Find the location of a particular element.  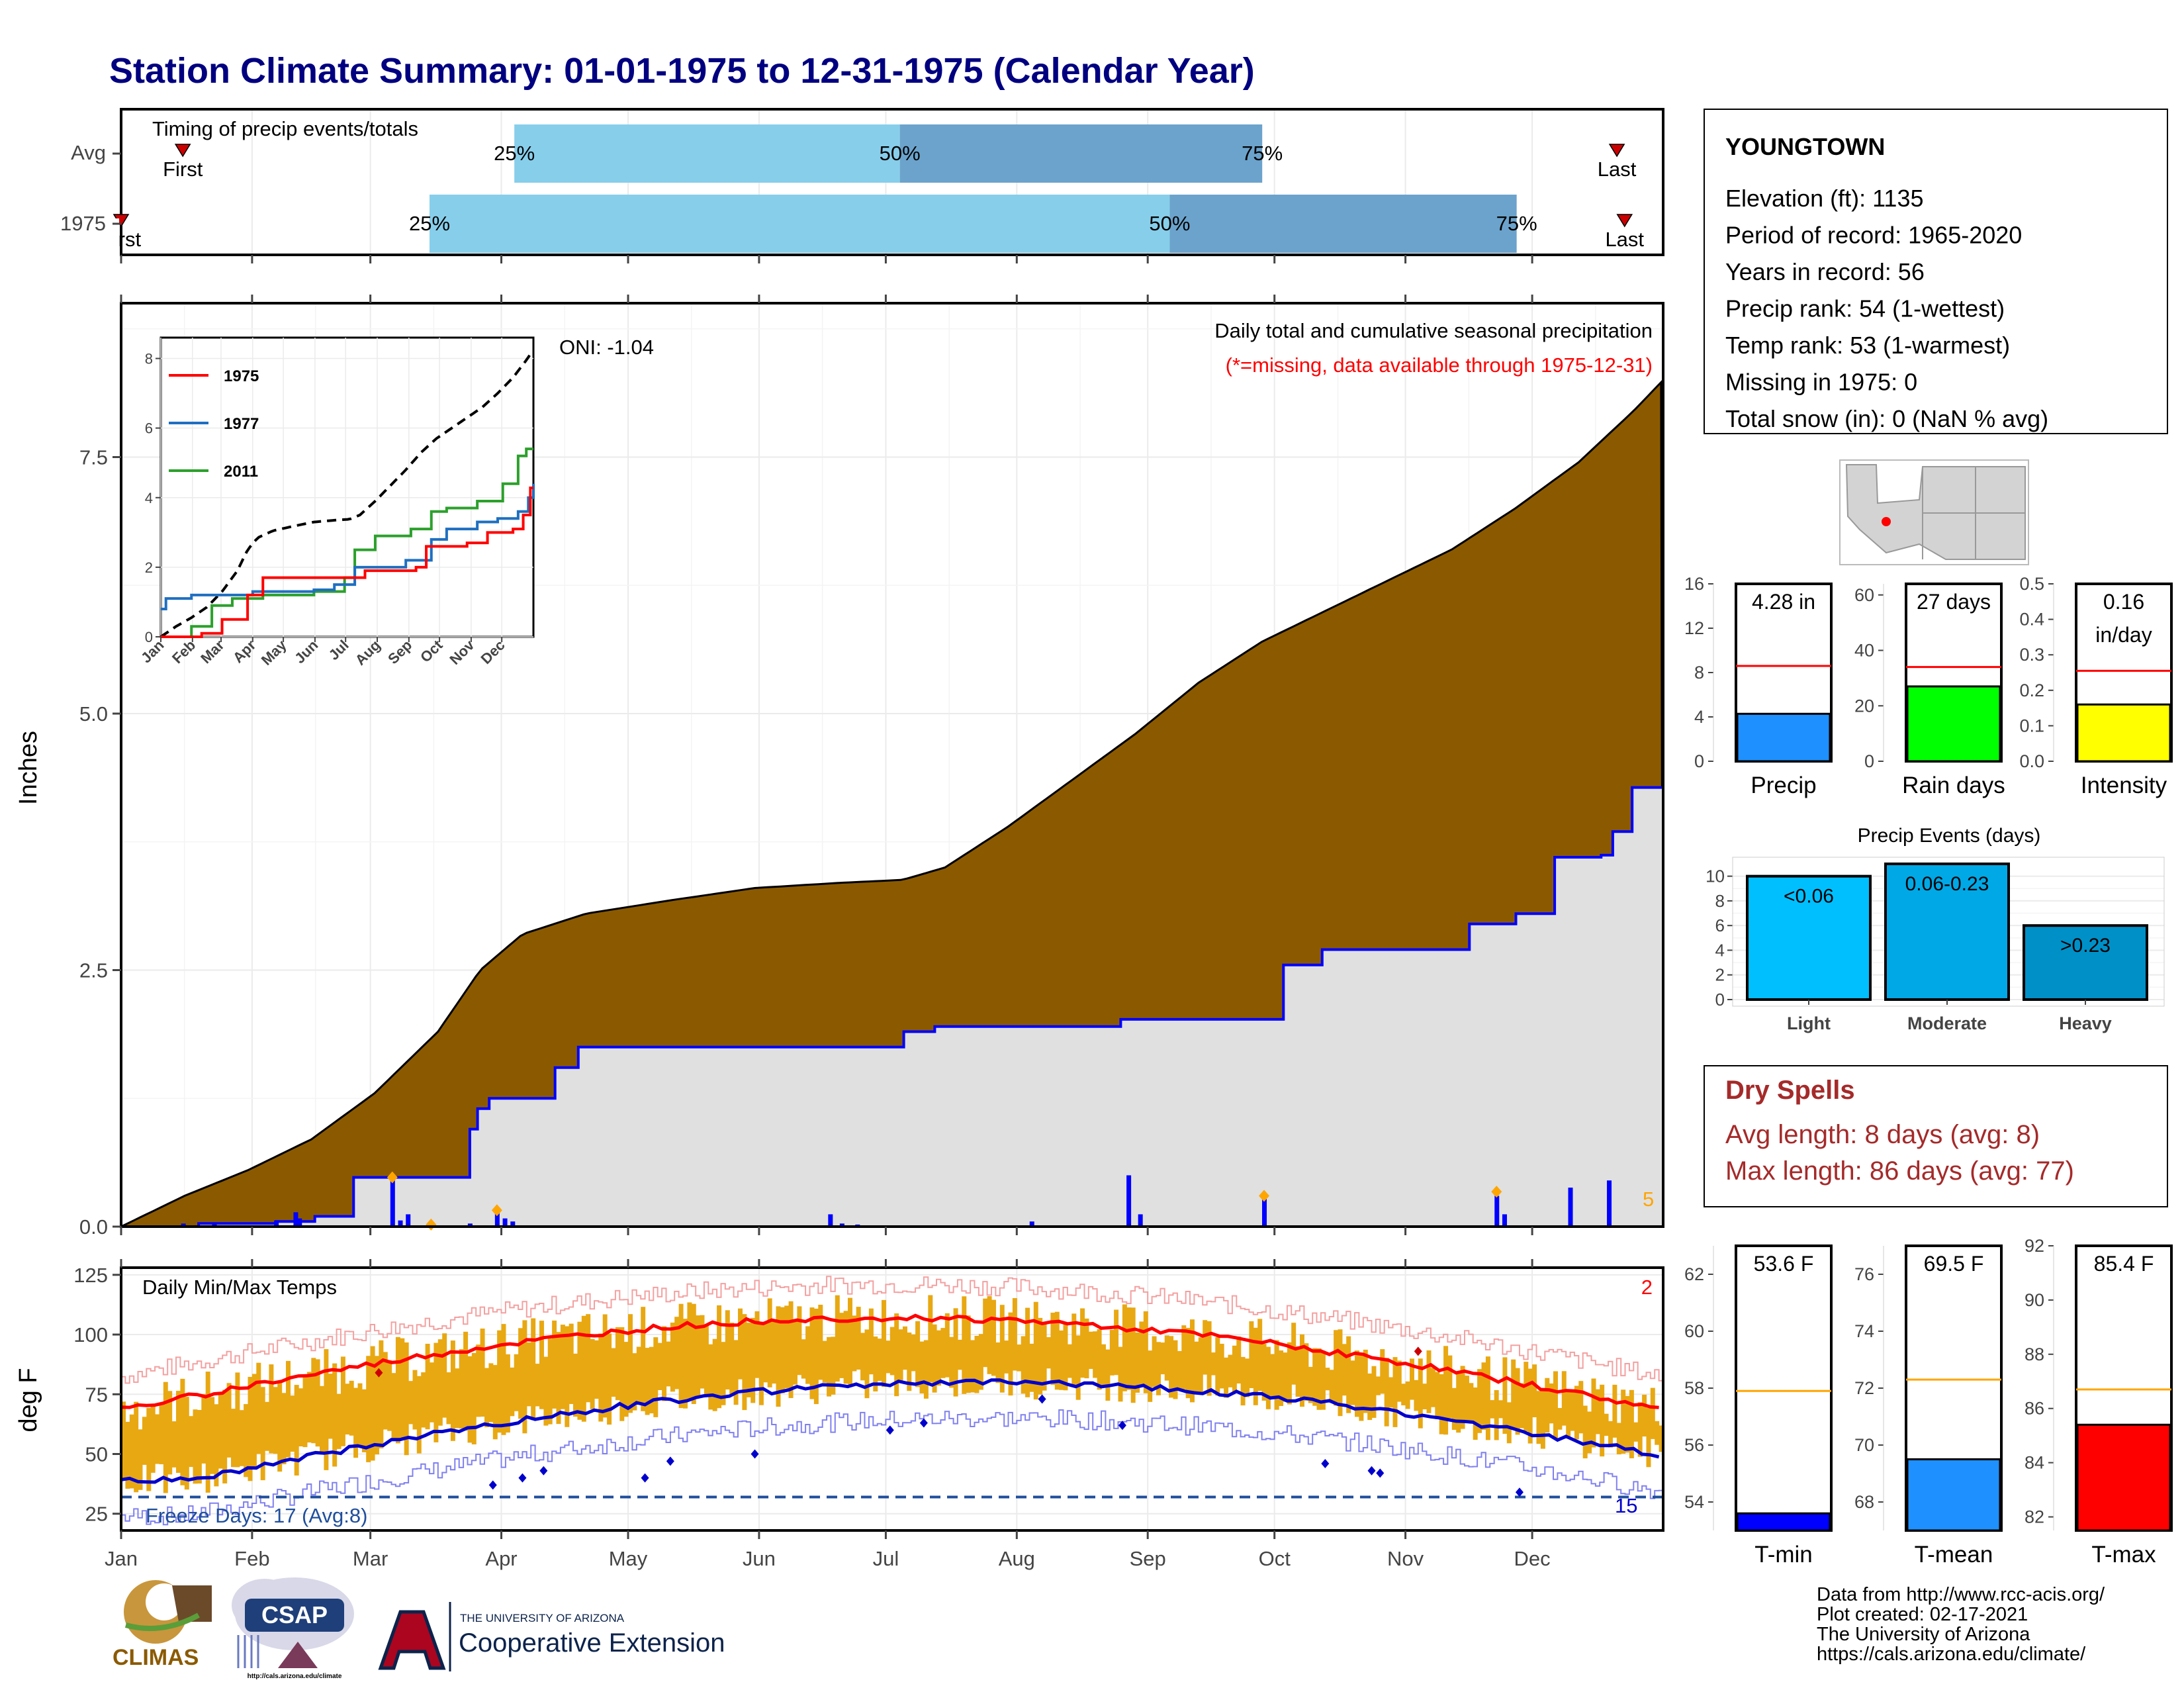

ua-small-text: THE UNIVERSITY OF ARIZONA is located at coordinates (542, 1618).